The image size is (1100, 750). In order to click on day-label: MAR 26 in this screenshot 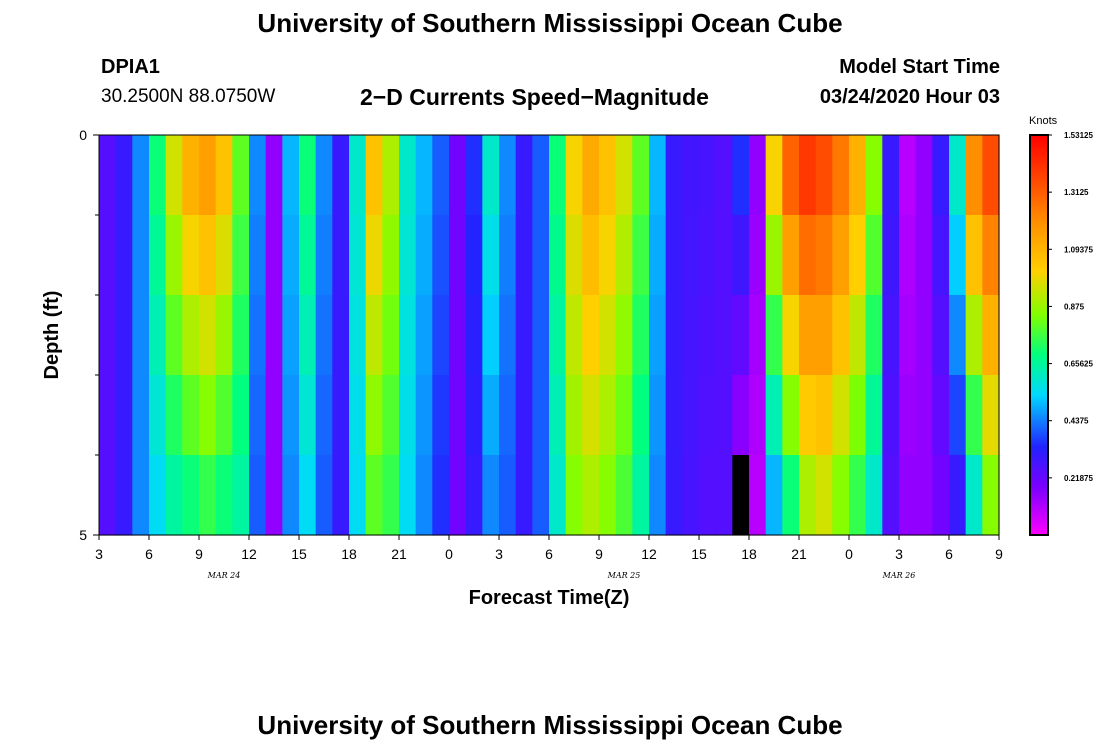, I will do `click(899, 575)`.